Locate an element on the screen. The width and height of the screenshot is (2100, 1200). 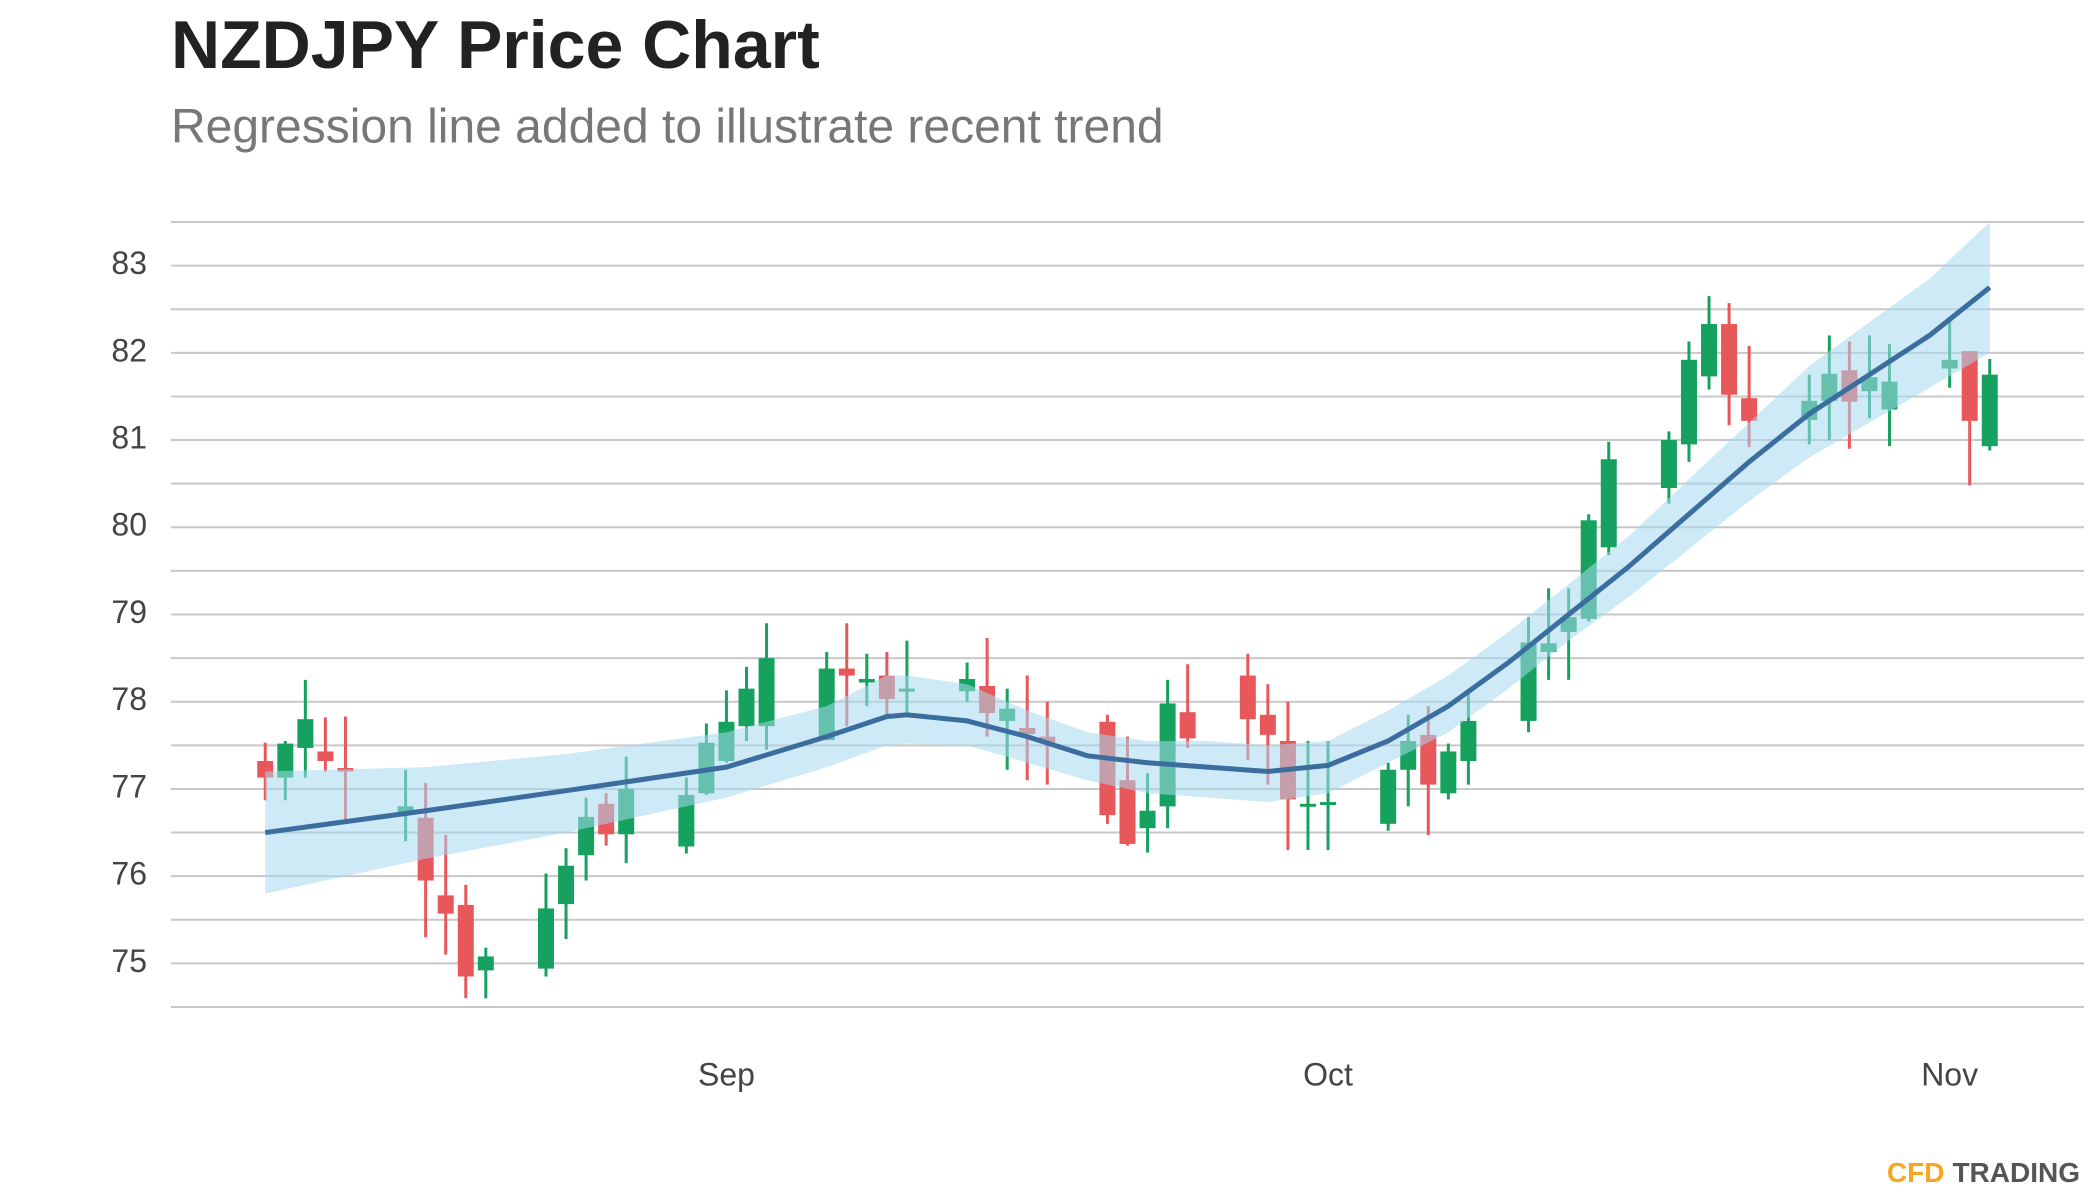
y-tick-label: 76 is located at coordinates (129, 874).